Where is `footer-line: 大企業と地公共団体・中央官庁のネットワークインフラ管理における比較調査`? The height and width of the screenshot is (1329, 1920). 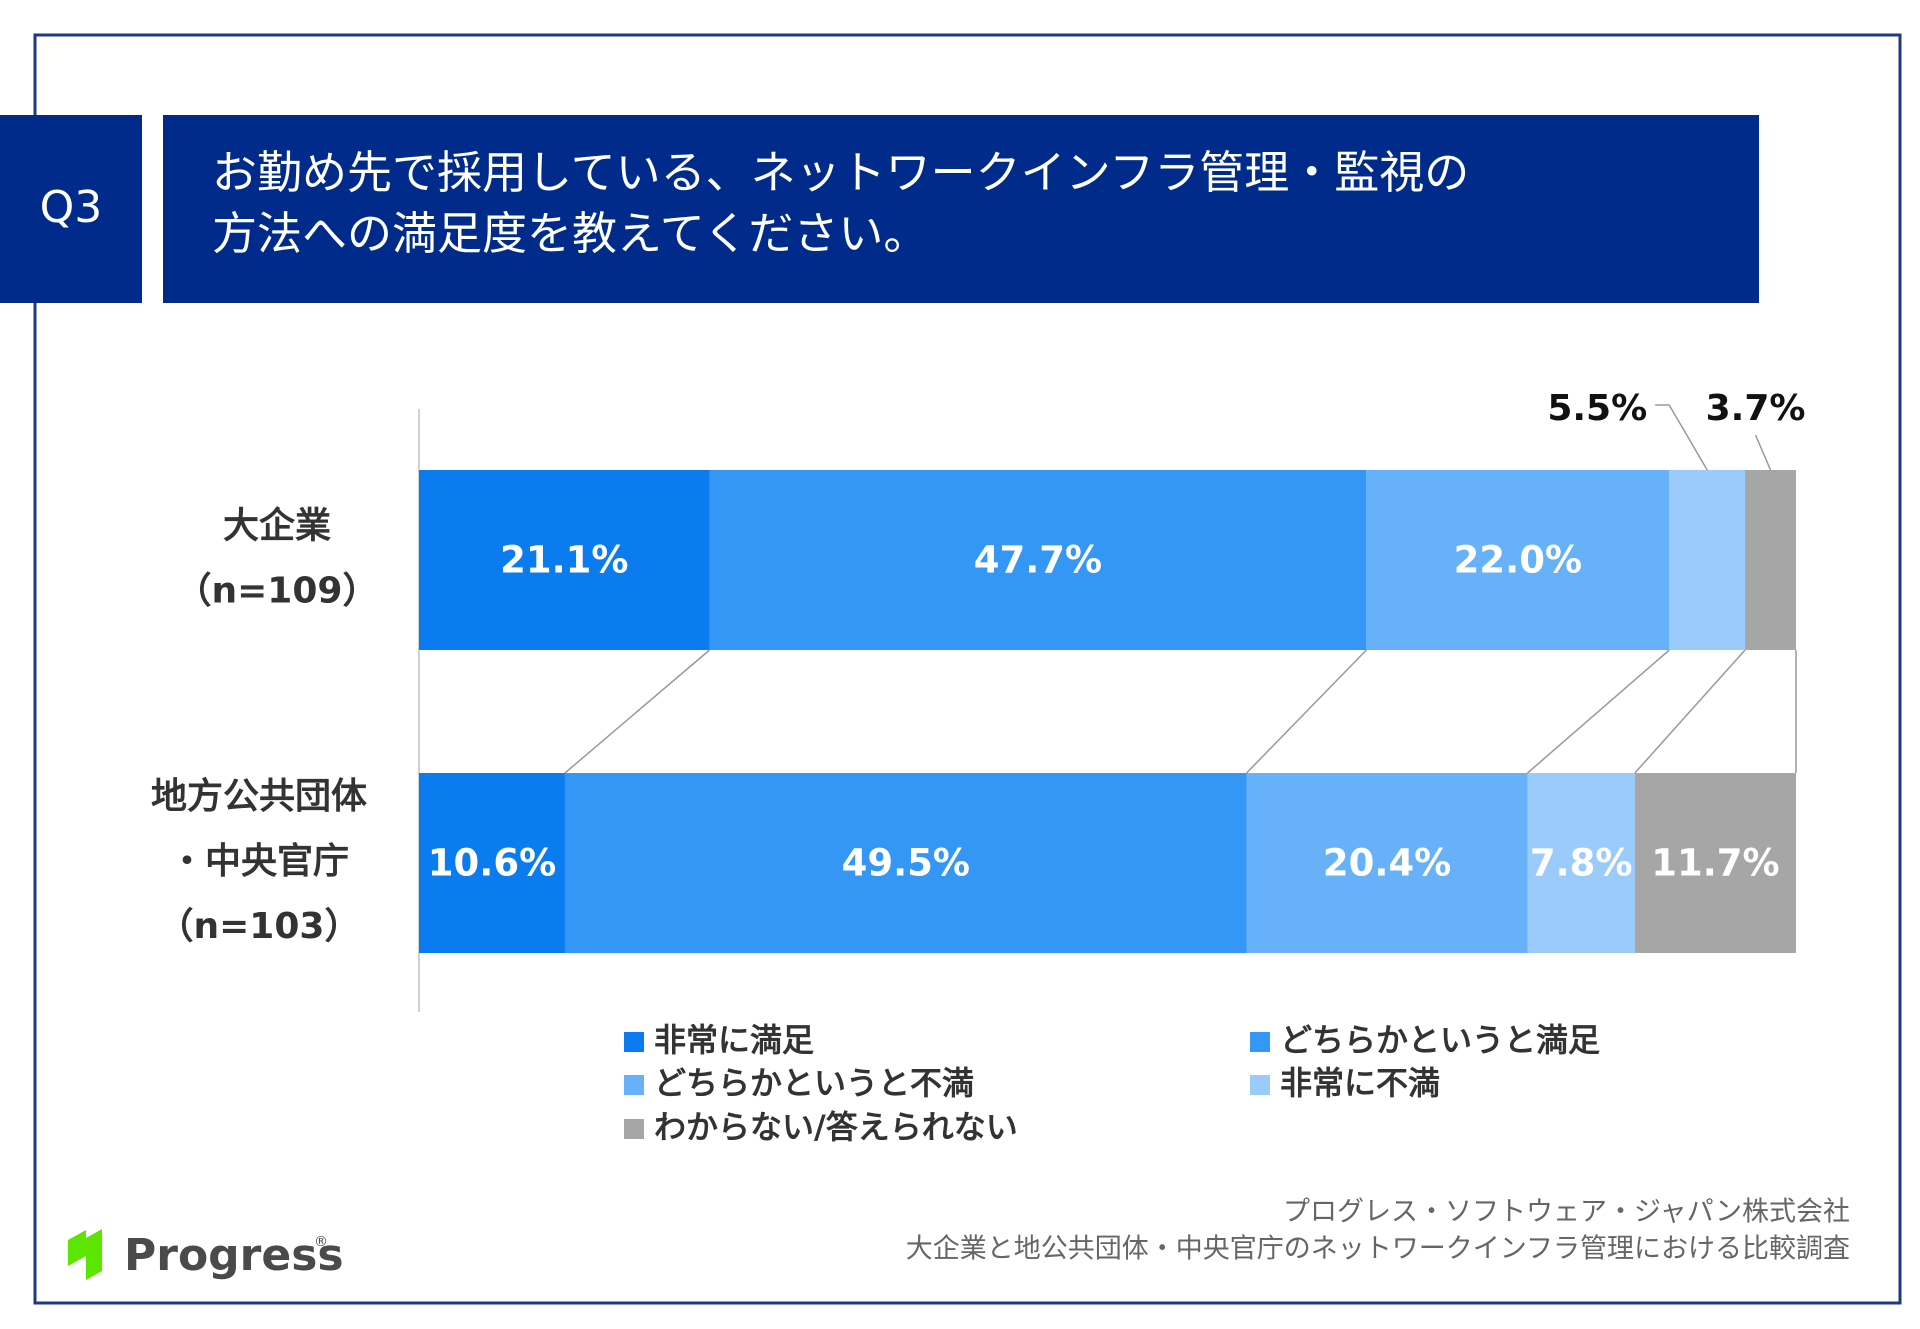
footer-line: 大企業と地公共団体・中央官庁のネットワークインフラ管理における比較調査 is located at coordinates (1378, 1249).